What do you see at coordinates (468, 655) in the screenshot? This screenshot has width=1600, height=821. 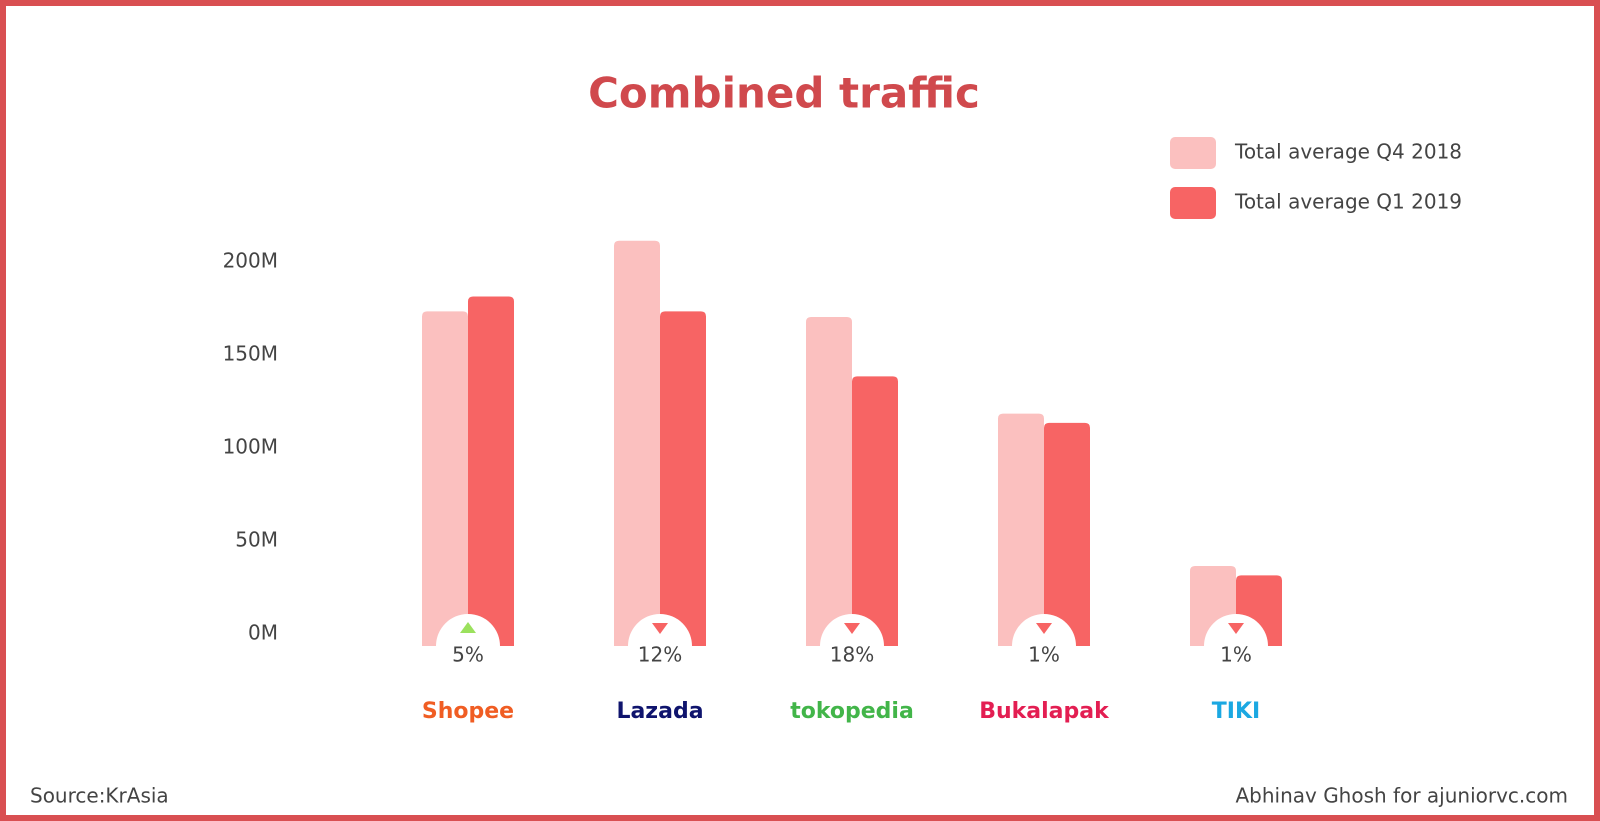 I see `change-label: 5%` at bounding box center [468, 655].